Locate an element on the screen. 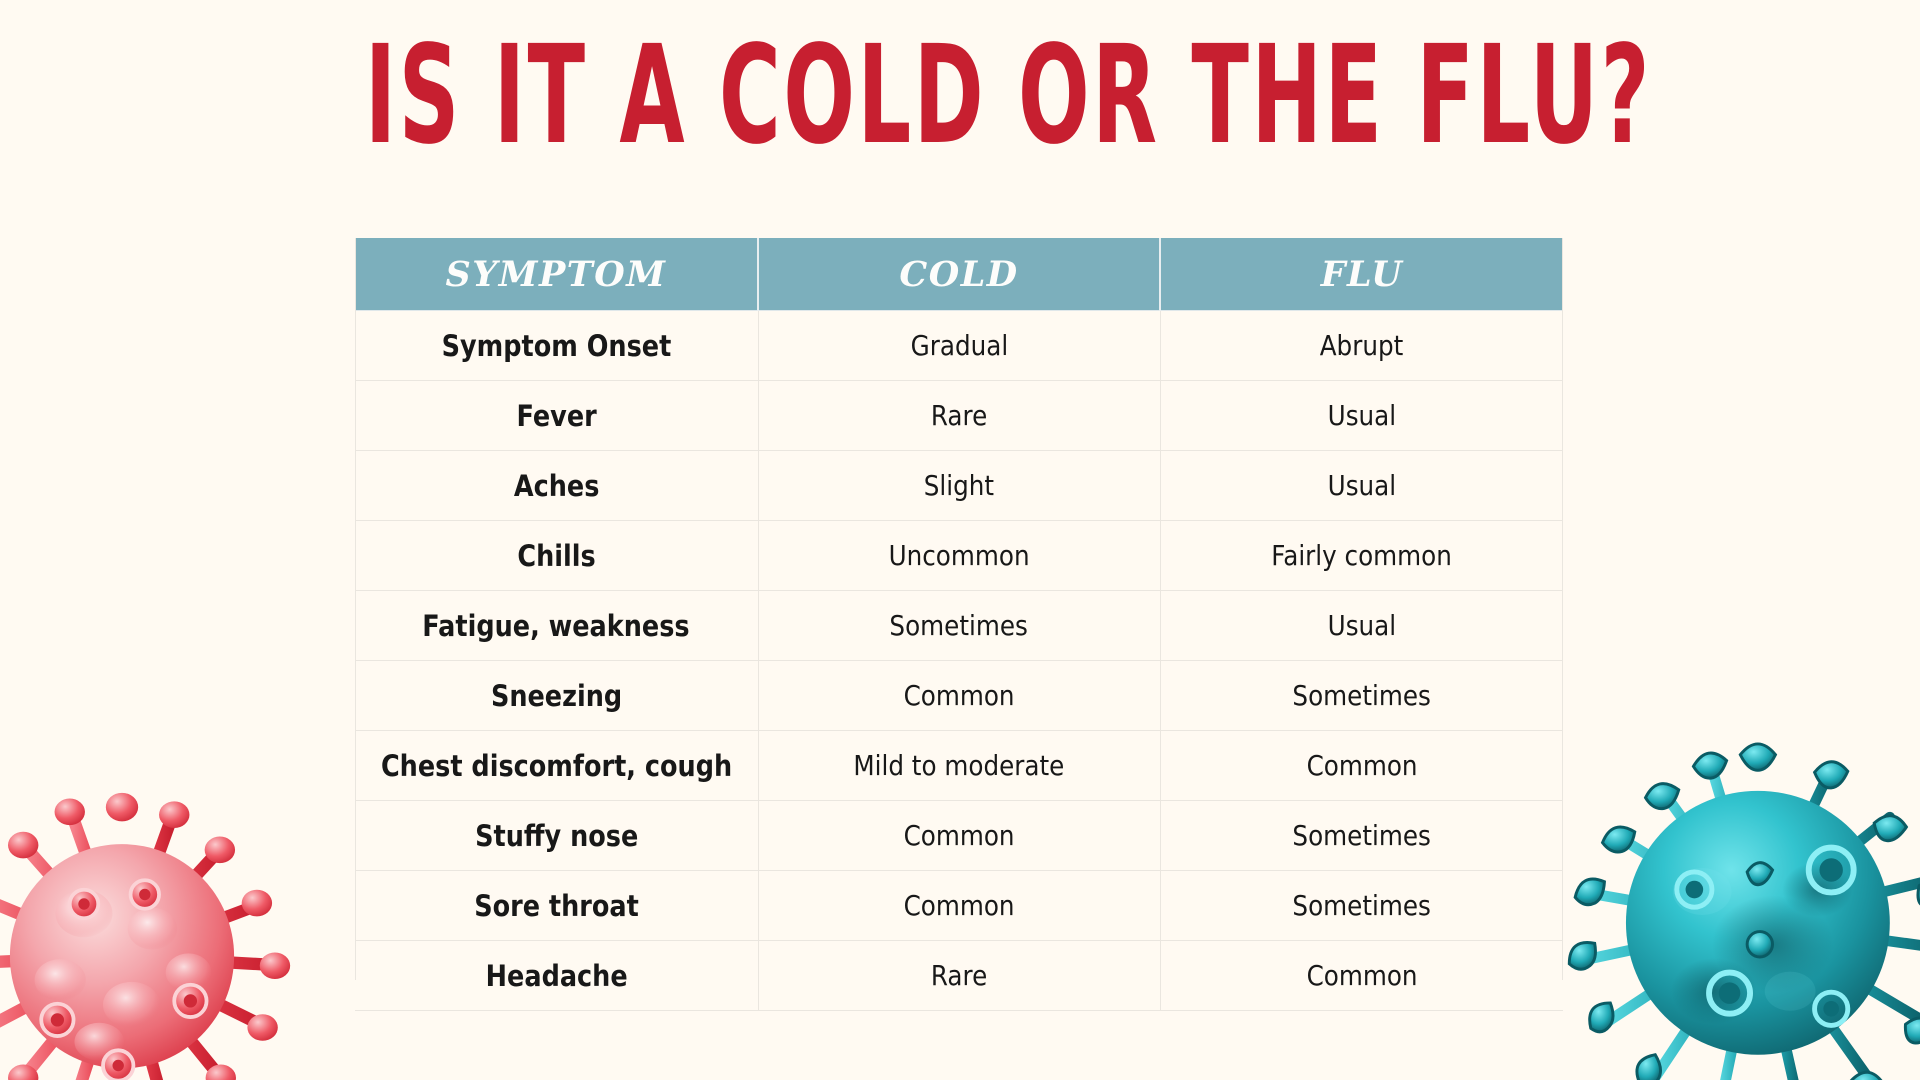  column-header-symptom: SYMPTOM is located at coordinates (557, 274).